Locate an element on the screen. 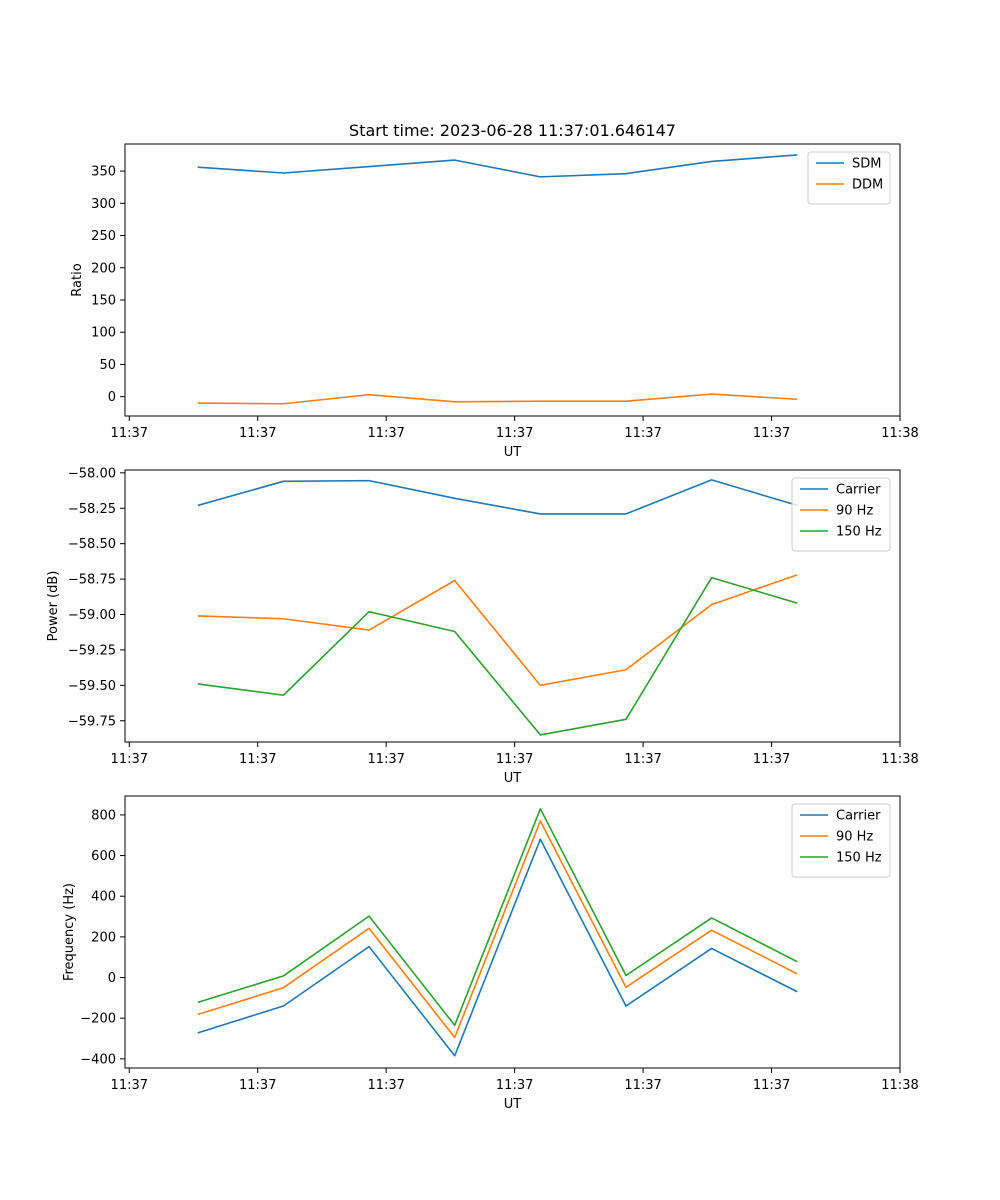  chart-title: Start time: 2023-06-28 11:37:01.646147 is located at coordinates (512, 130).